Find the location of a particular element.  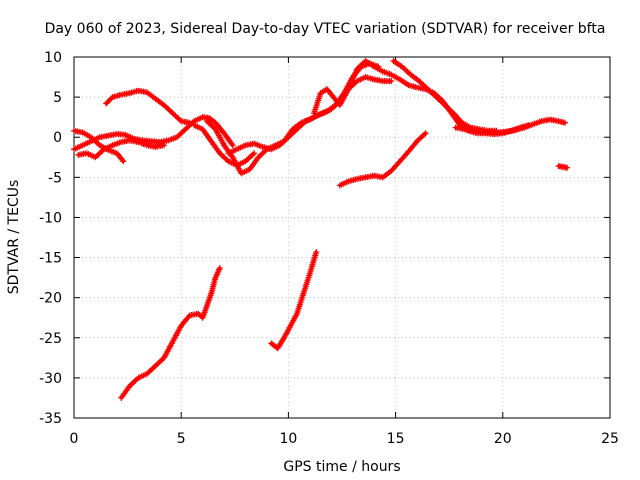

y-tick-label: -5 is located at coordinates (55, 178).